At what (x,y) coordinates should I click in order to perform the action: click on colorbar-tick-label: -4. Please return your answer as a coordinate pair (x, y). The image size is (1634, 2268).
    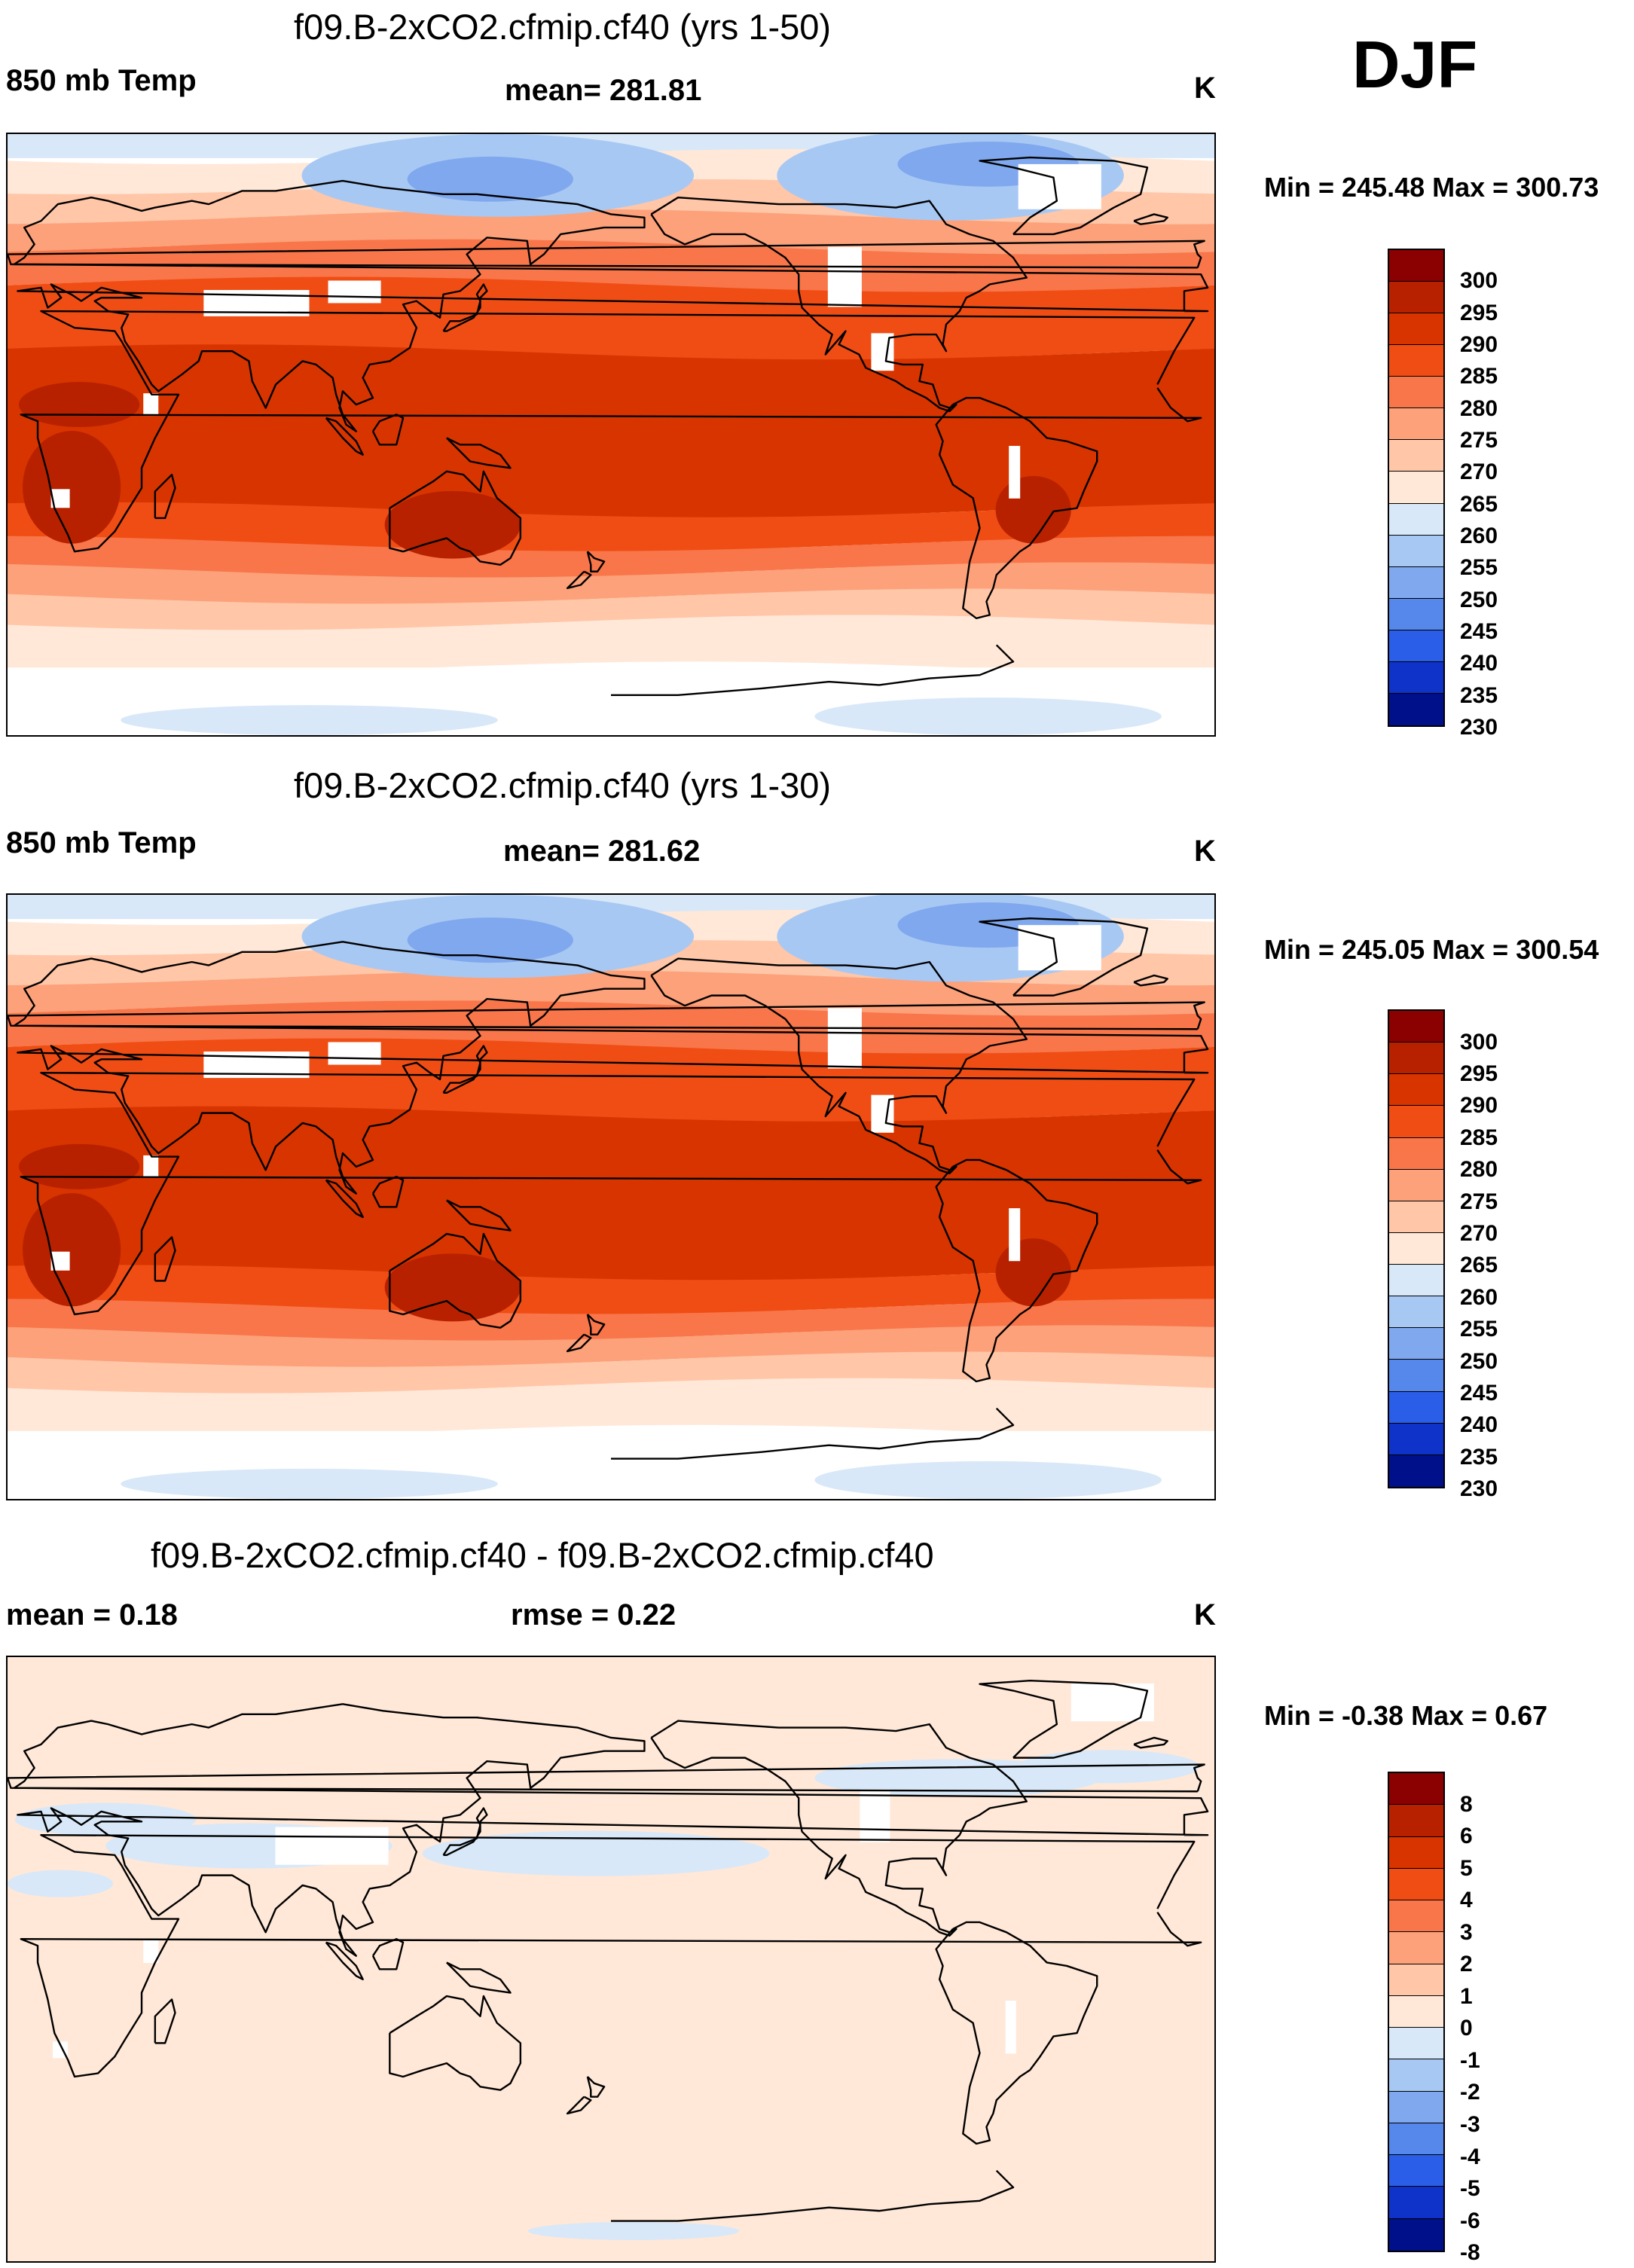
    Looking at the image, I should click on (1470, 2157).